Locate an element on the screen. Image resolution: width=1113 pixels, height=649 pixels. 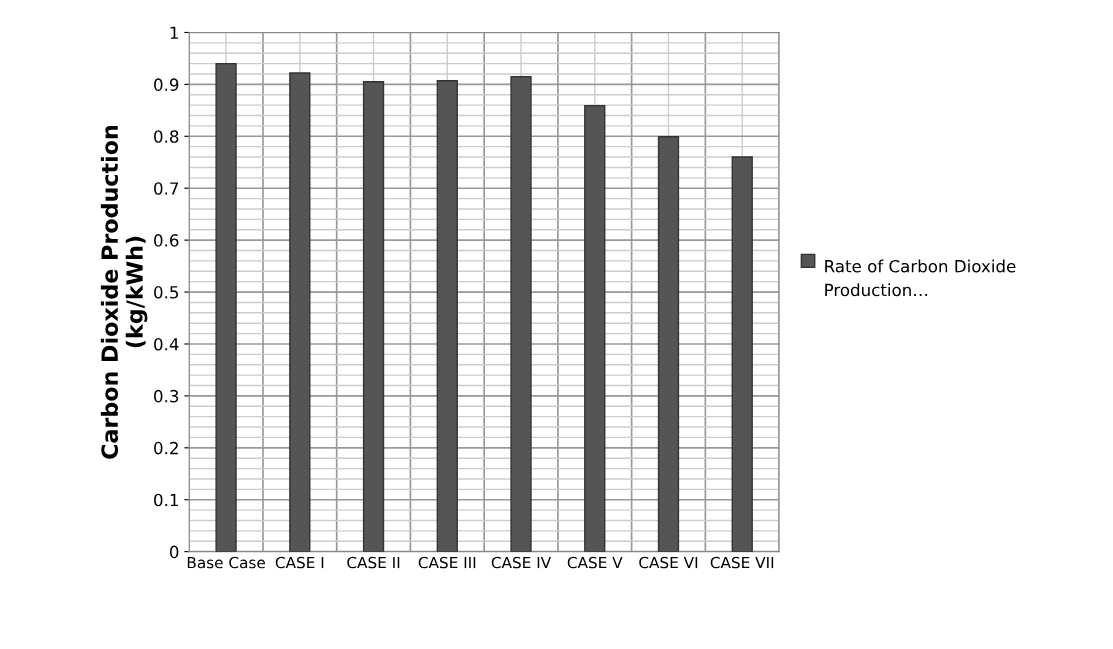
y-tick-label: 0.5 is located at coordinates (166, 292).